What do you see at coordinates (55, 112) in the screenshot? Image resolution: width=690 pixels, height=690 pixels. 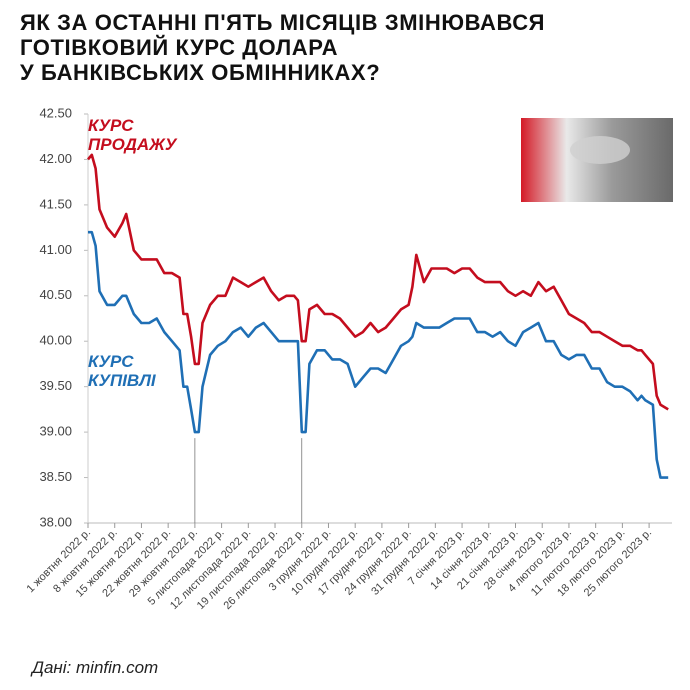 I see `y-tick-label: 42.50` at bounding box center [55, 112].